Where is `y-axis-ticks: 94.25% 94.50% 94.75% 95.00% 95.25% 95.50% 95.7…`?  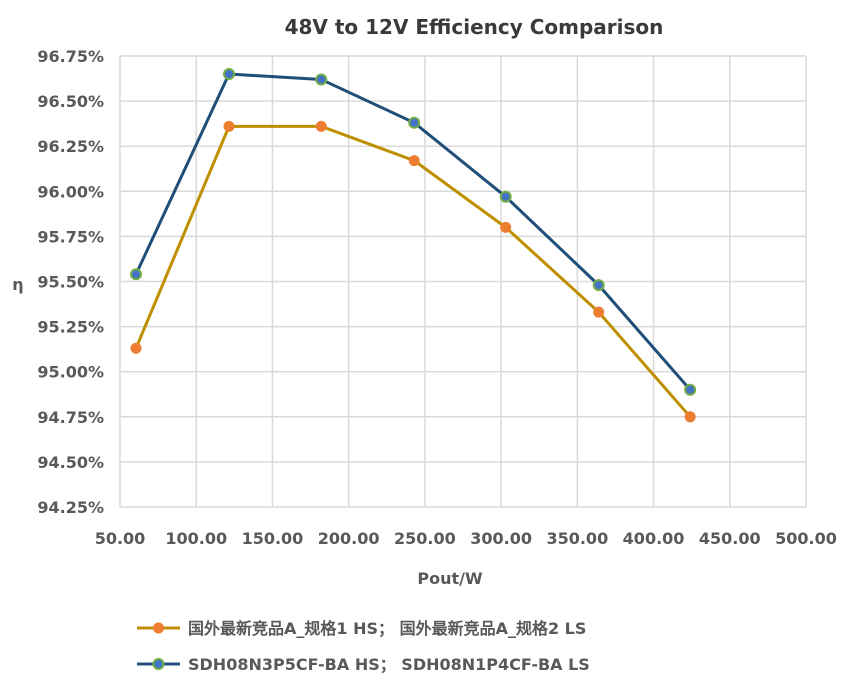
y-axis-ticks: 94.25% 94.50% 94.75% 95.00% 95.25% 95.50% 95.7… is located at coordinates (70, 282).